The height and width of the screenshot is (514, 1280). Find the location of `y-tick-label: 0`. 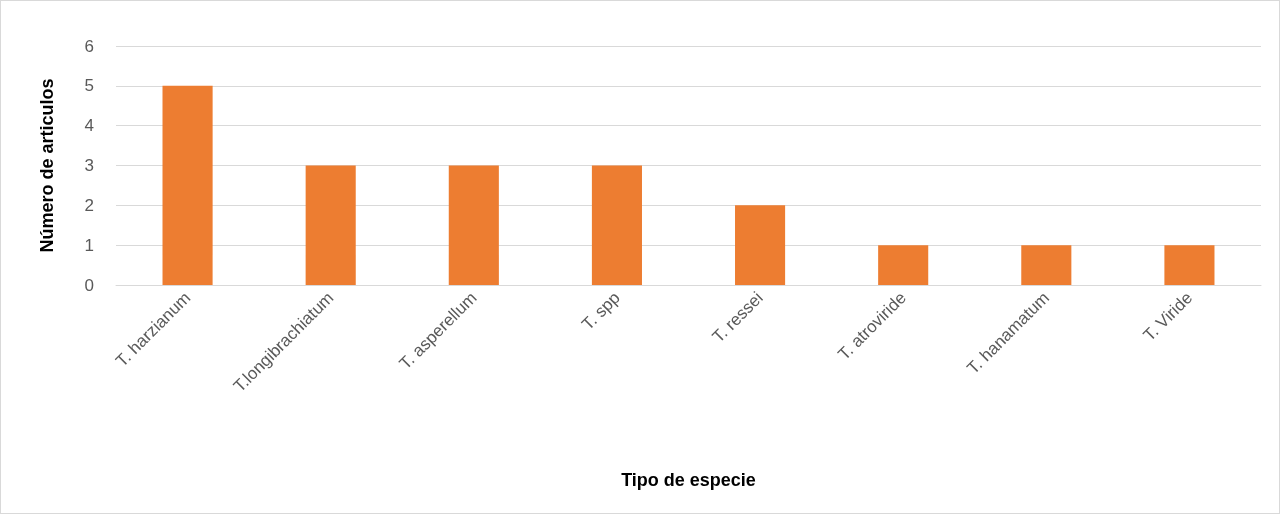

y-tick-label: 0 is located at coordinates (89, 285).